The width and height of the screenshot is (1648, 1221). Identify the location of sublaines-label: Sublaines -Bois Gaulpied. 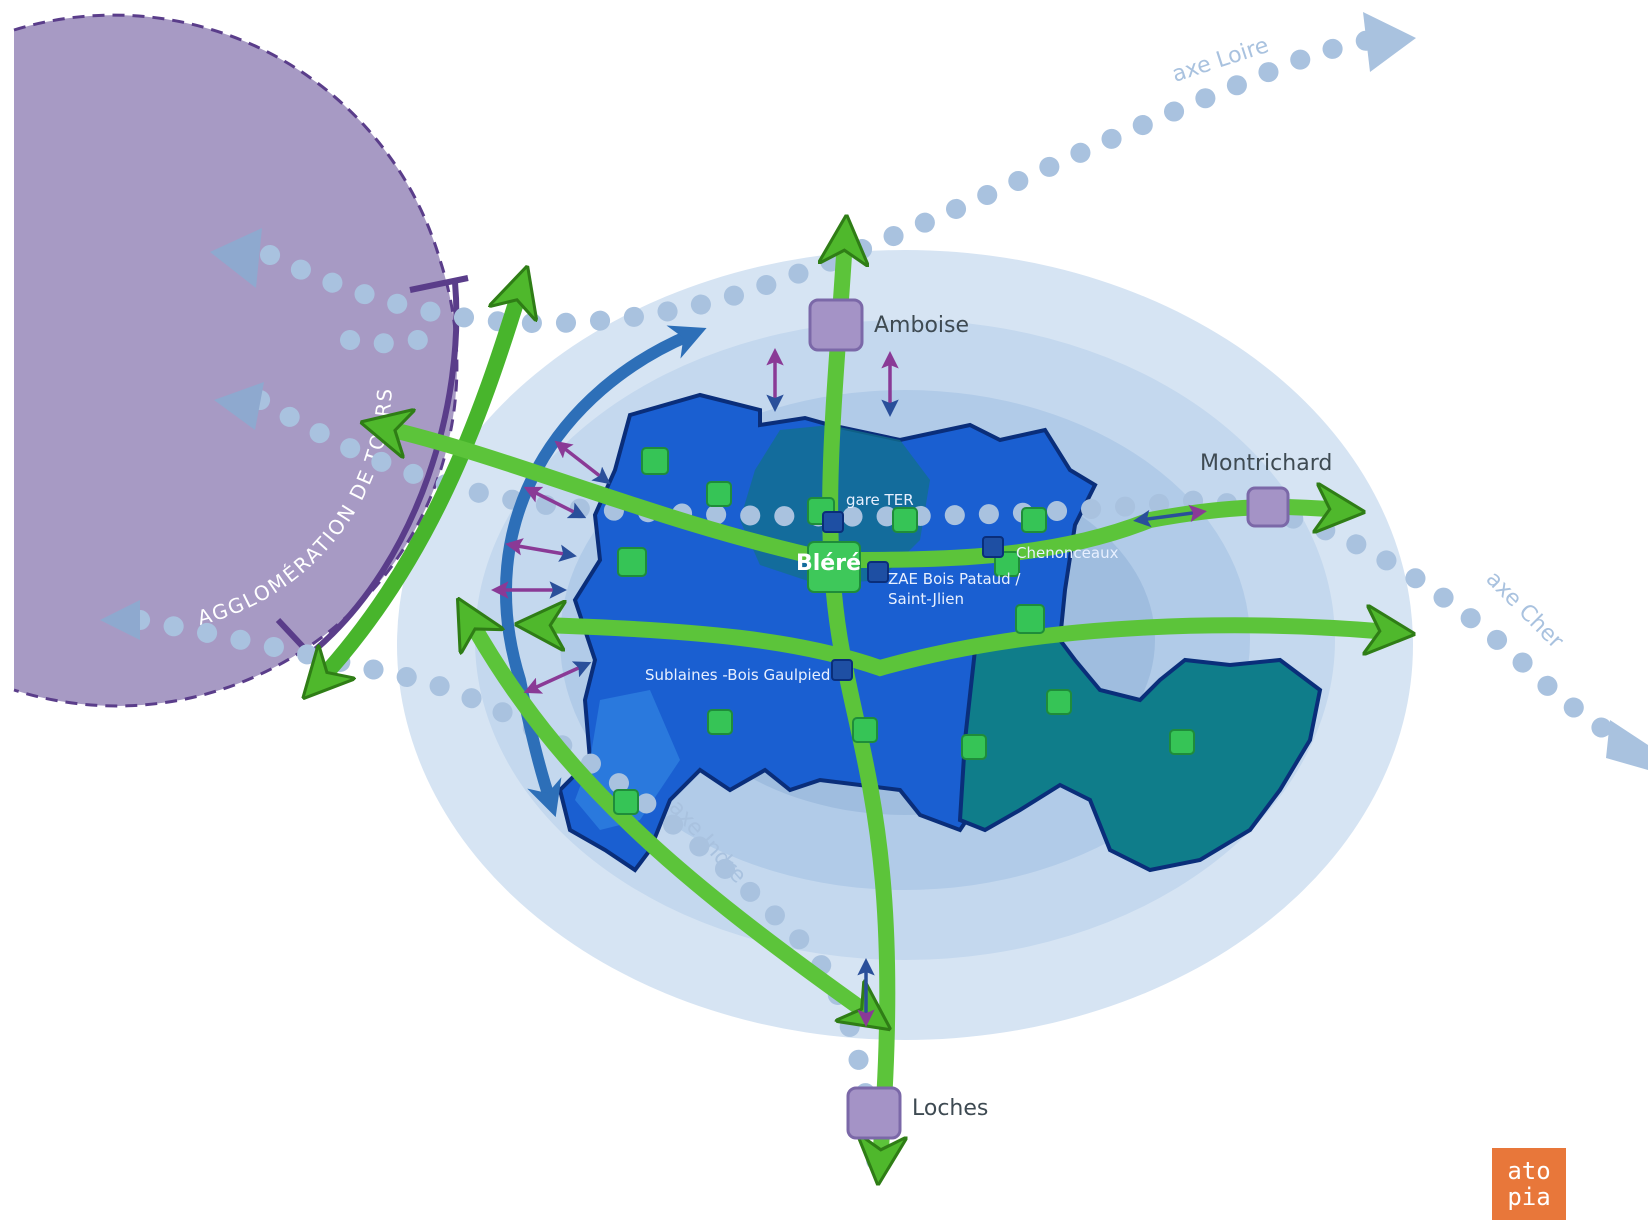
(737, 675).